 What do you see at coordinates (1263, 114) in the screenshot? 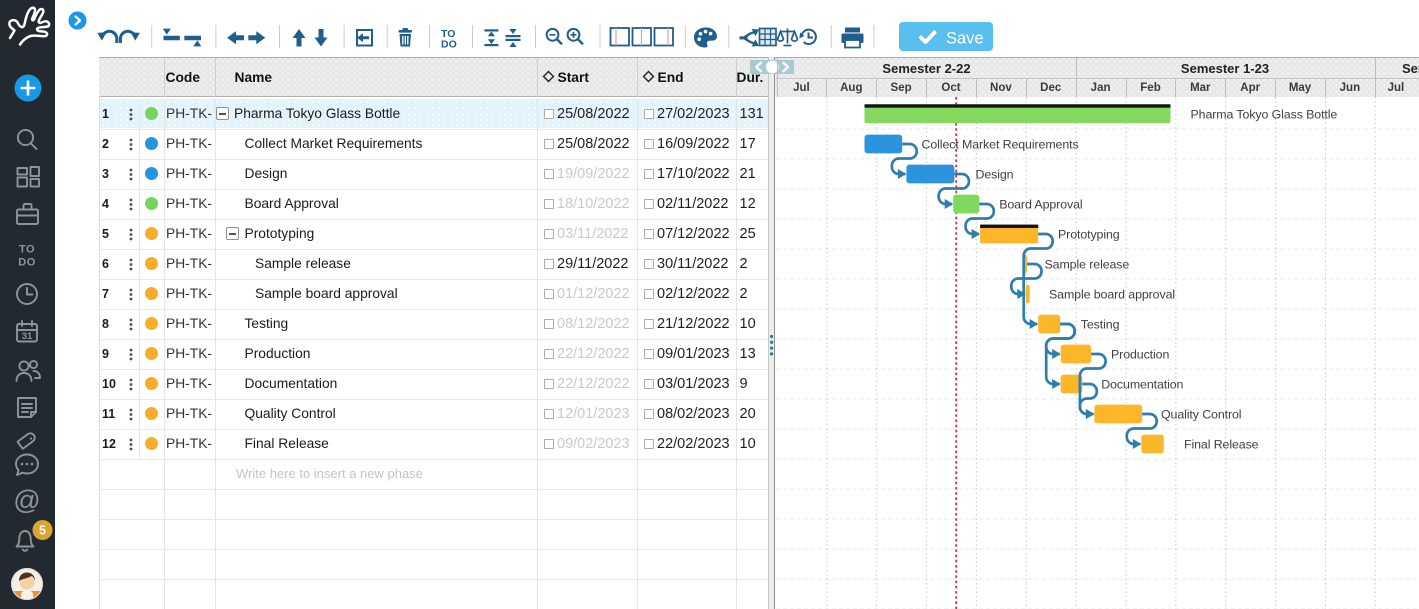
I see `svg-text: Pharma Tokyo Glass Bottle` at bounding box center [1263, 114].